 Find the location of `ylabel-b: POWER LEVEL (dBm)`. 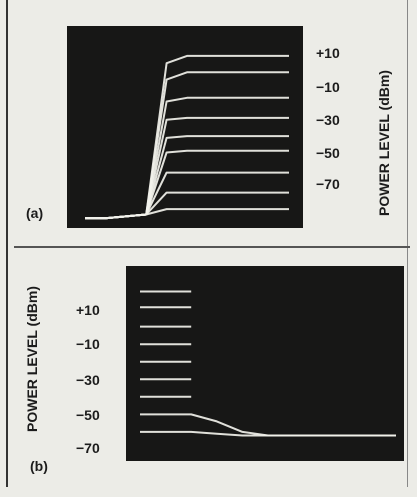

ylabel-b: POWER LEVEL (dBm) is located at coordinates (32, 359).